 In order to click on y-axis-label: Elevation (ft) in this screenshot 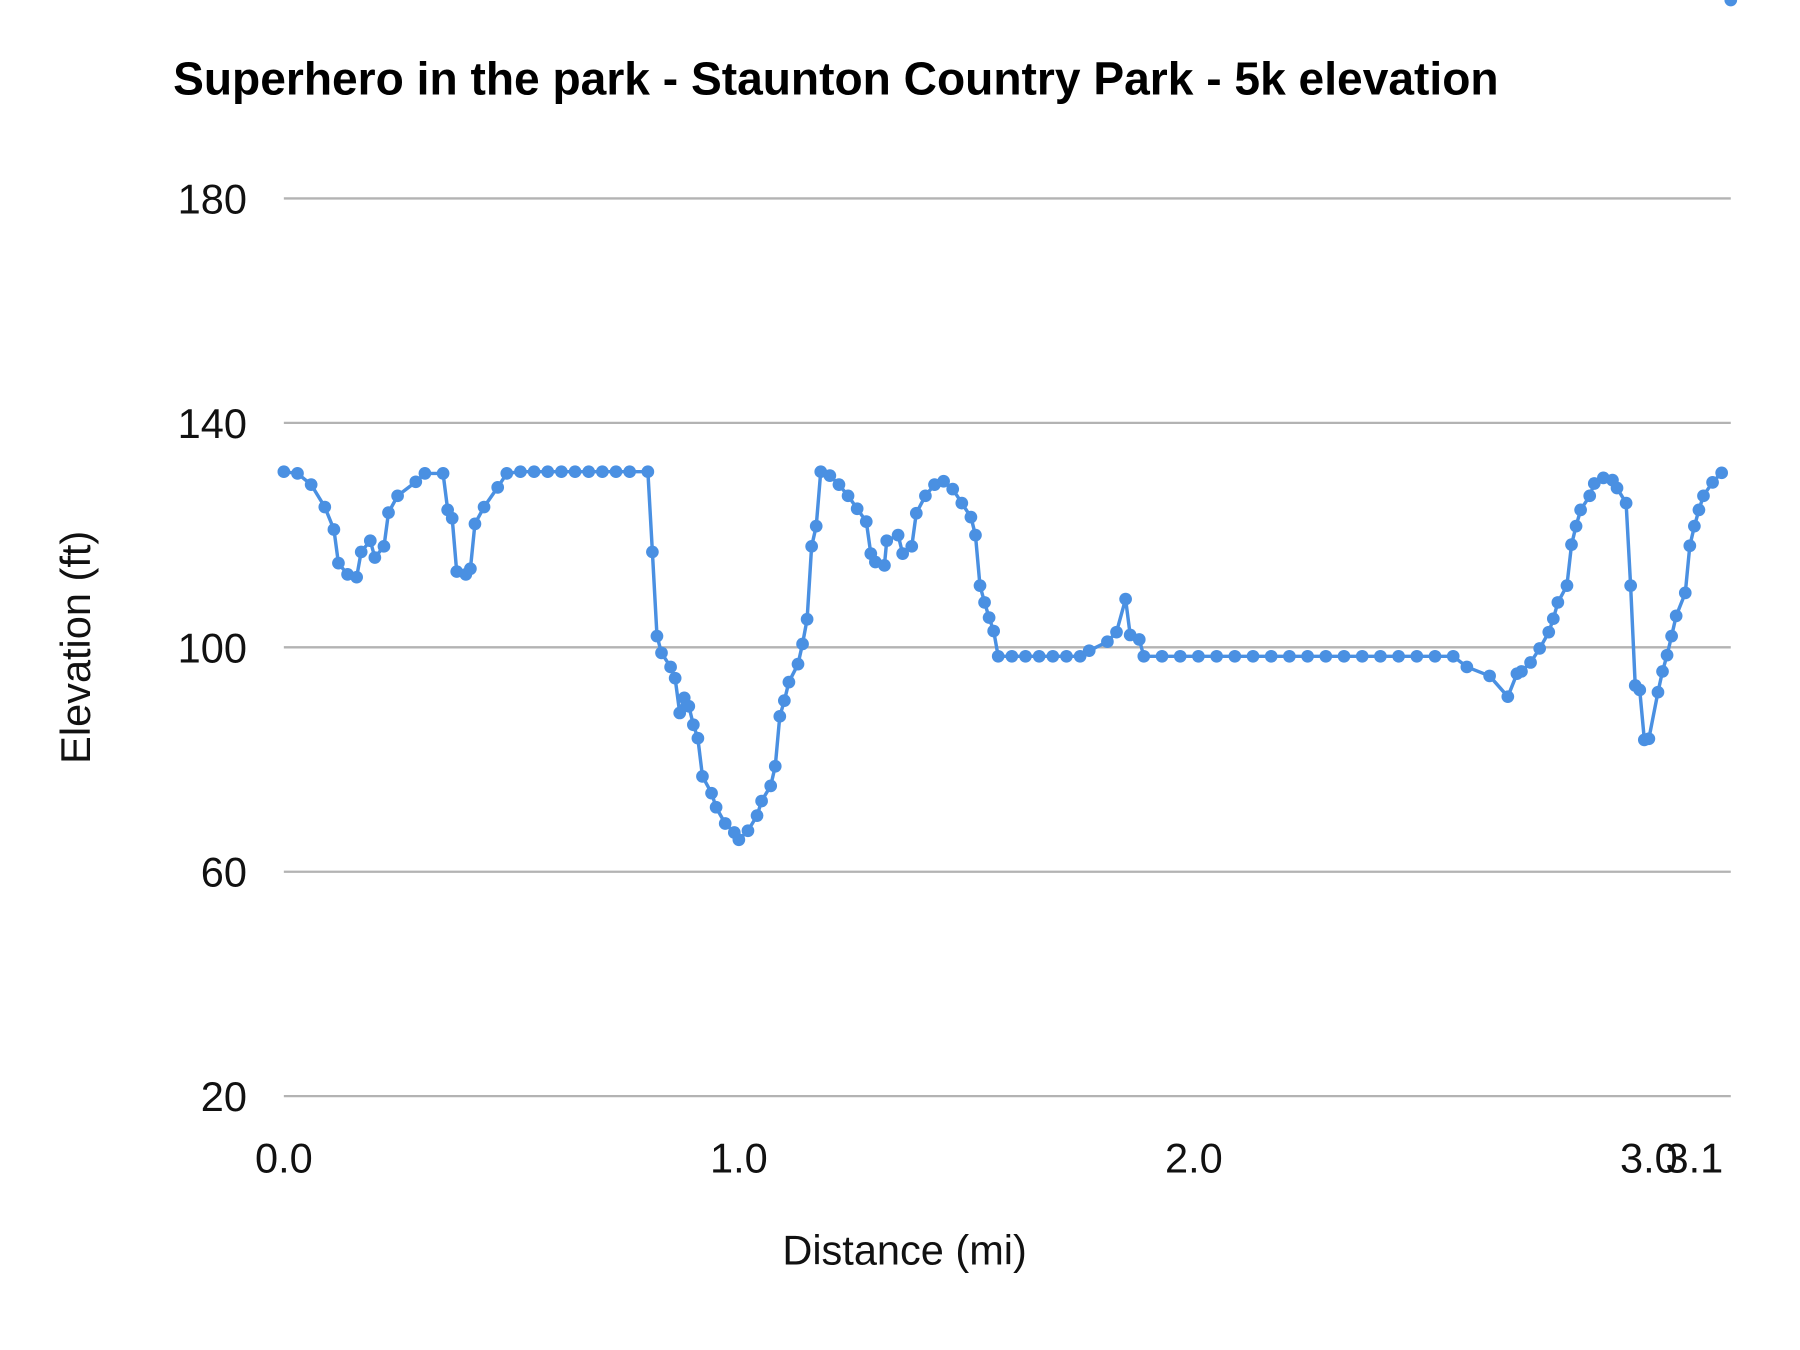, I will do `click(75, 647)`.